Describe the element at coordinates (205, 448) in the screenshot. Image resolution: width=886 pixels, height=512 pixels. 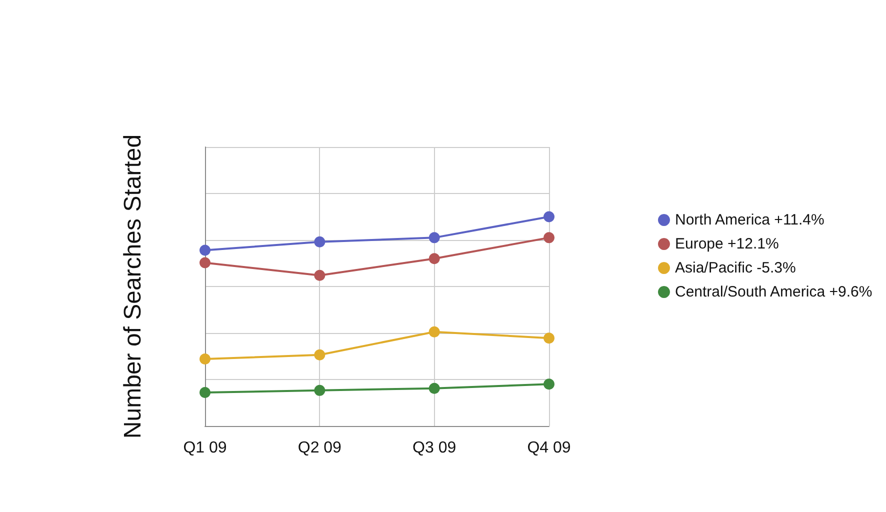
I see `x-tick-label: Q1 09` at that location.